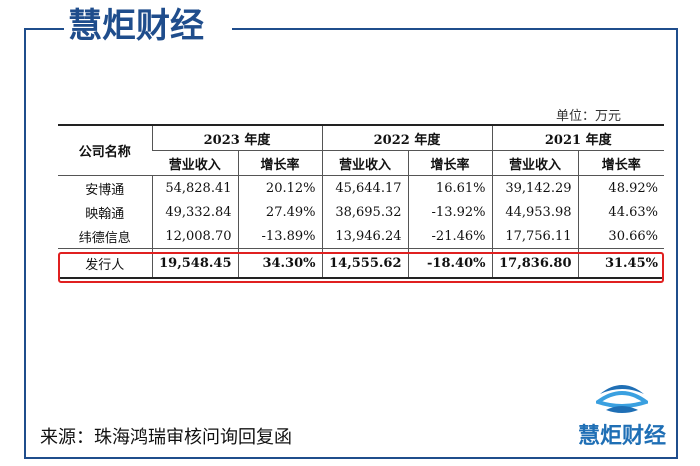 The height and width of the screenshot is (466, 700). Describe the element at coordinates (455, 29) in the screenshot. I see `frame-top-right-border` at that location.